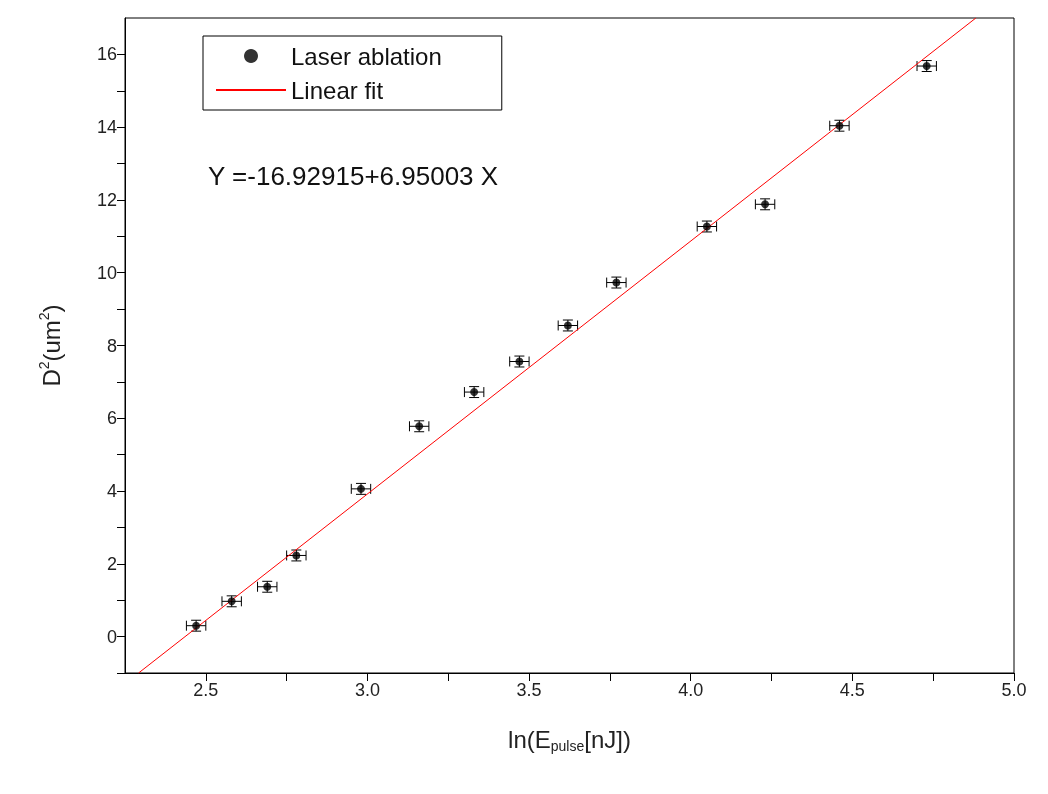  I want to click on y-tick-label: 16, so click(106, 54).